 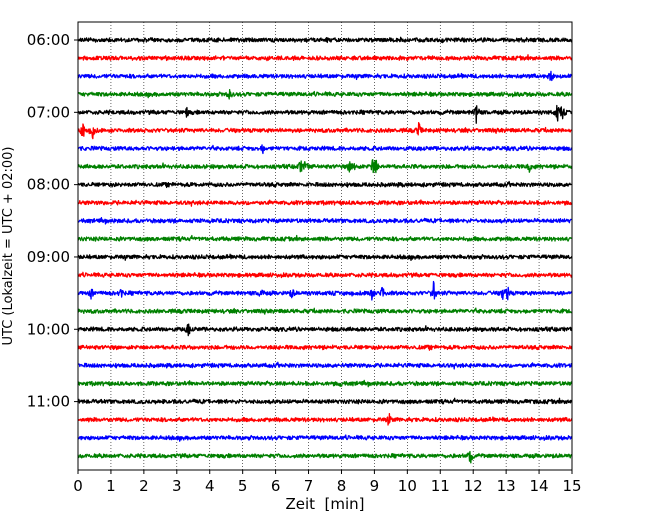 What do you see at coordinates (48, 112) in the screenshot?
I see `y-tick-label-0700: 07:00` at bounding box center [48, 112].